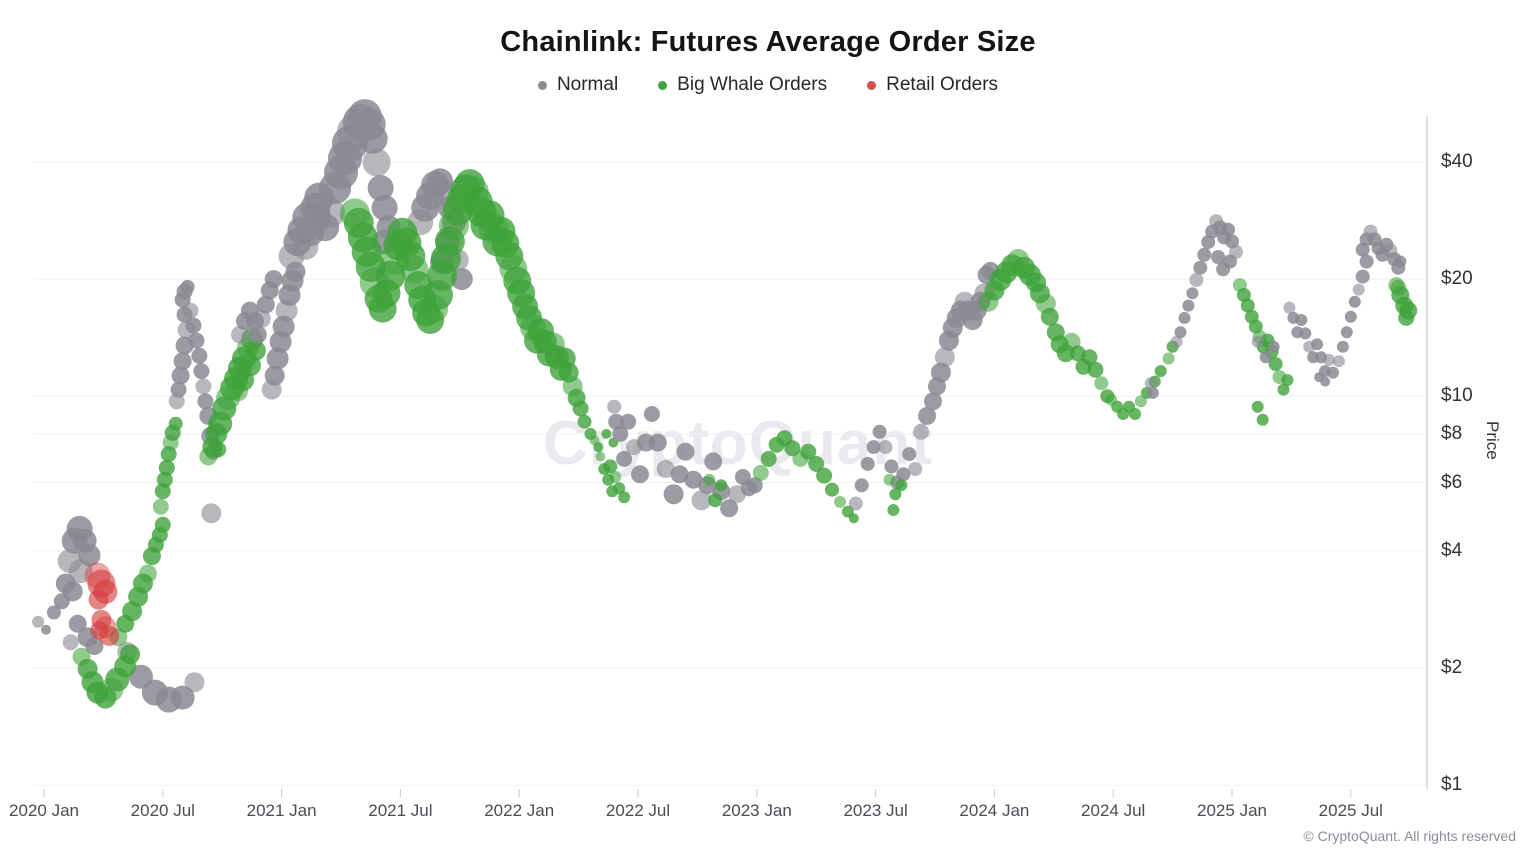  What do you see at coordinates (756, 810) in the screenshot?
I see `x-tick-label: 2023 Jan` at bounding box center [756, 810].